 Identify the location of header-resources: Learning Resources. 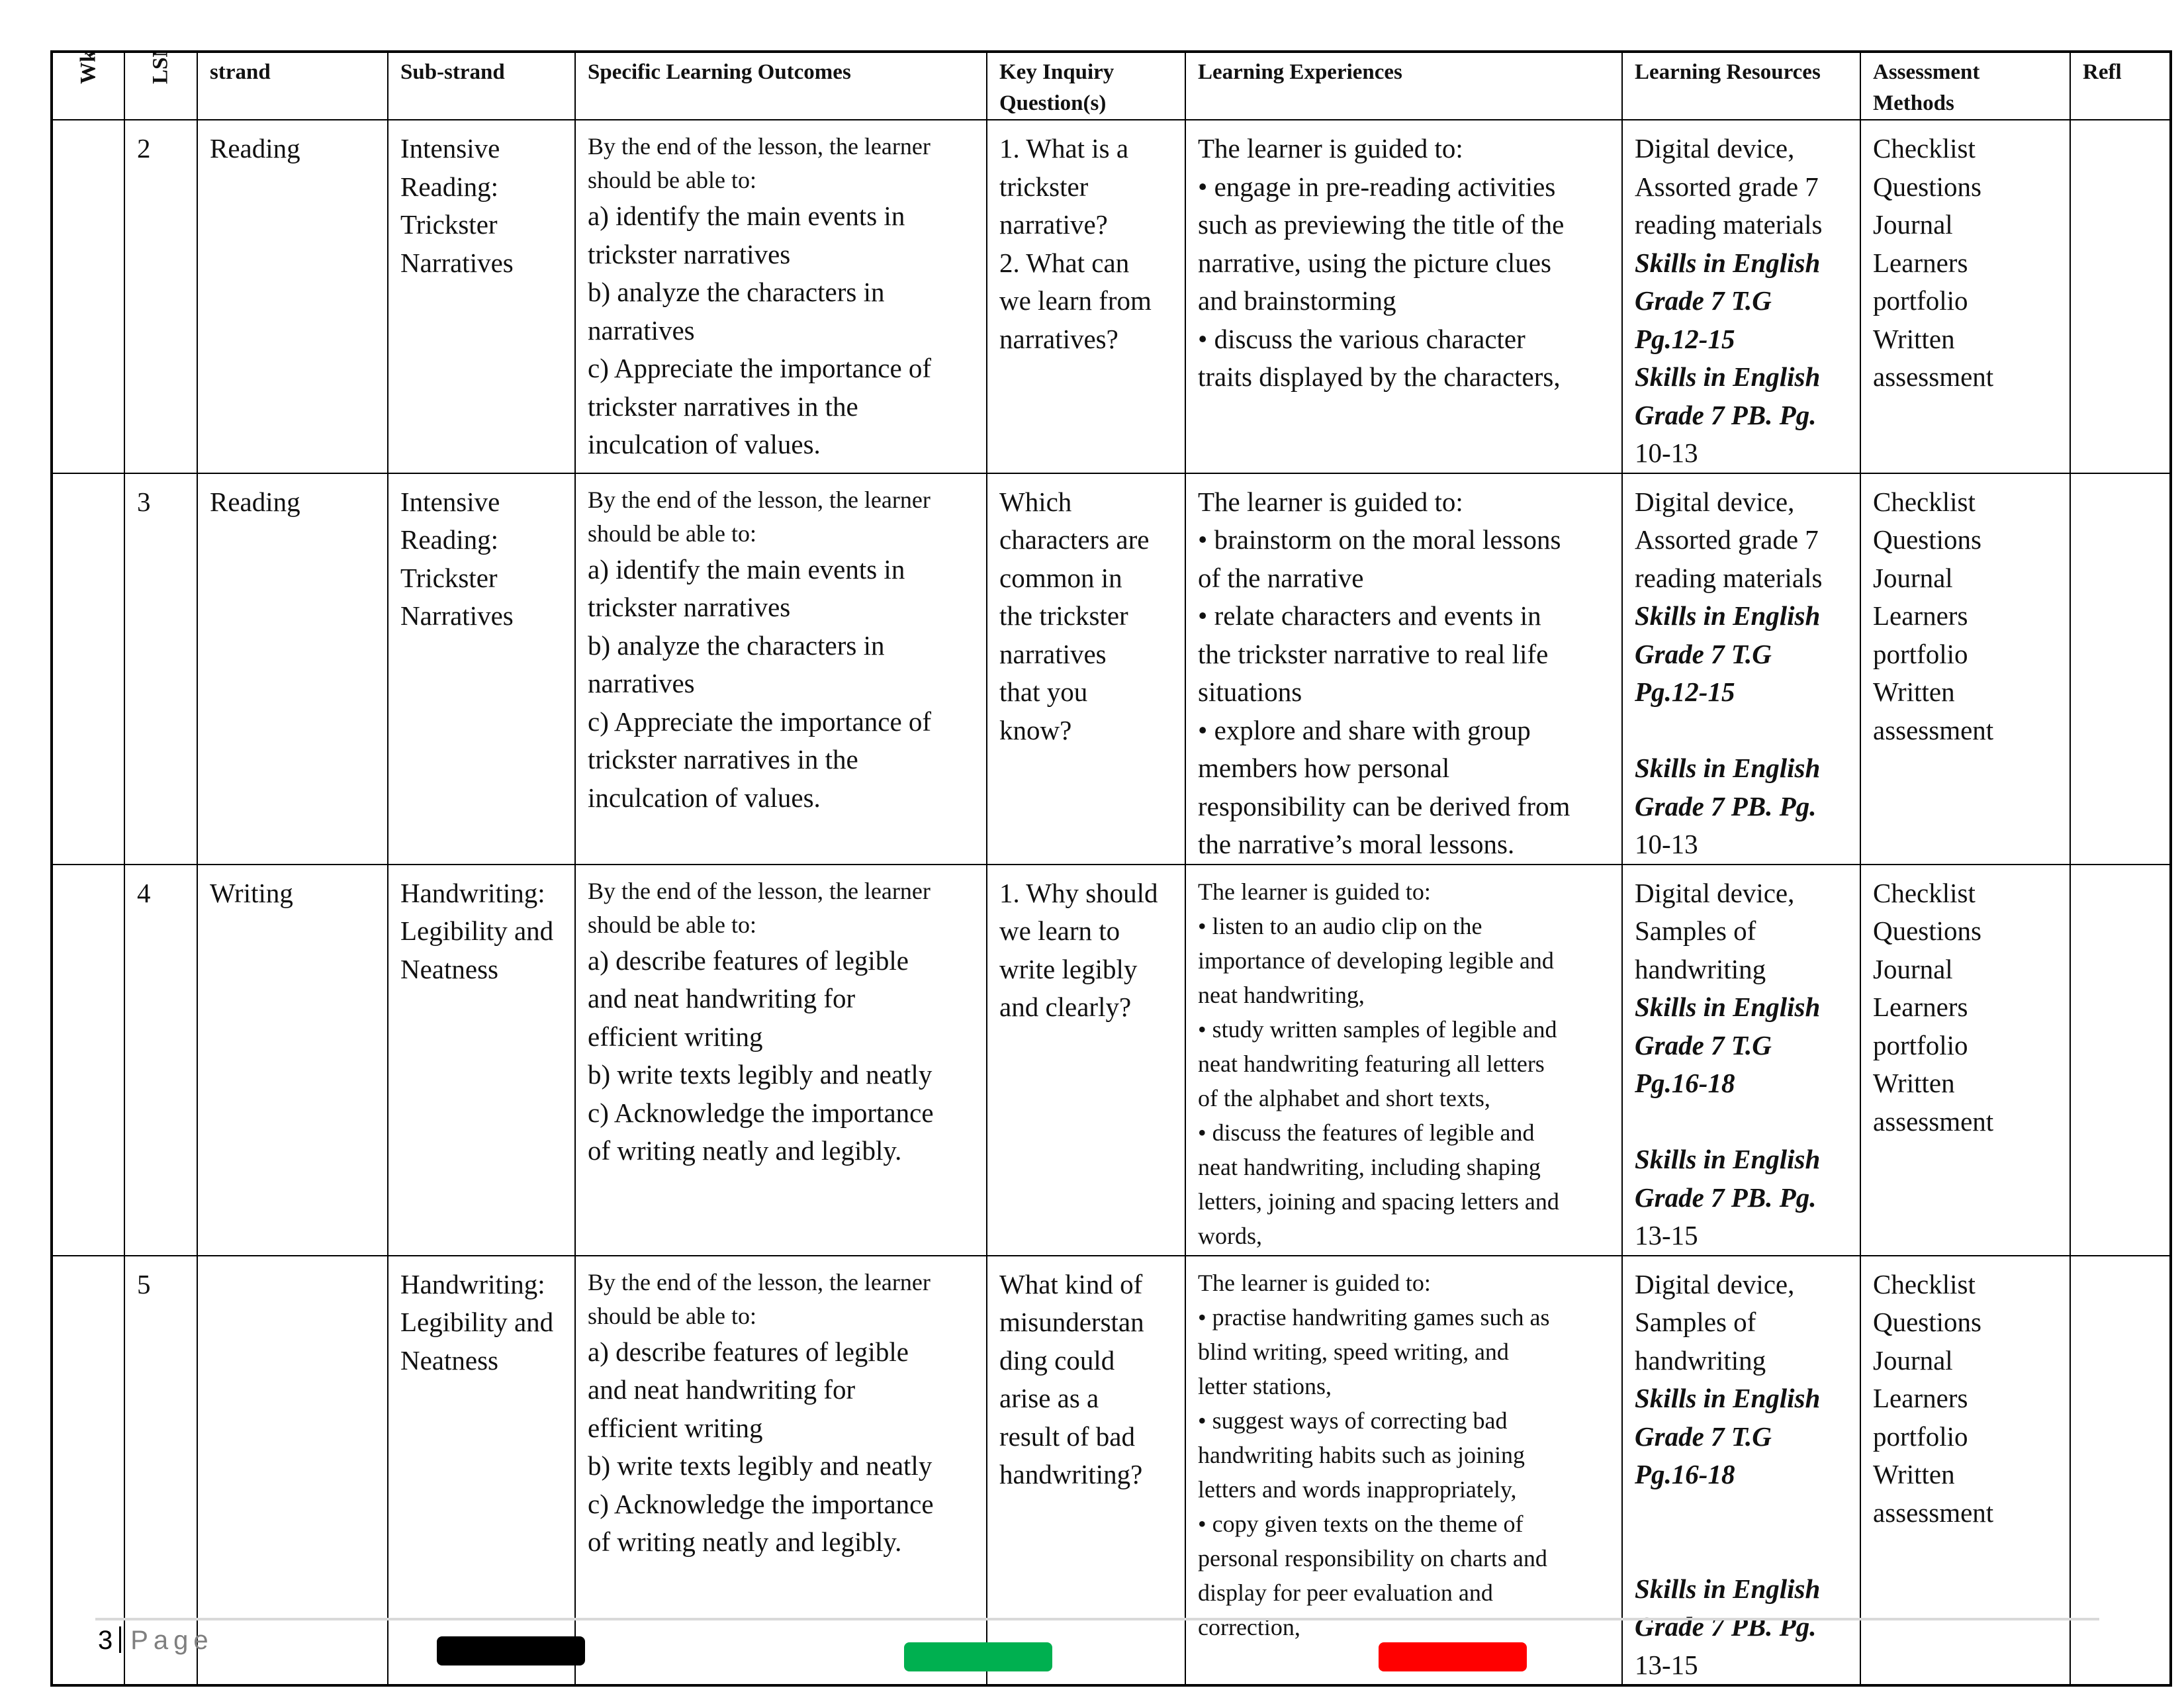
(1741, 85).